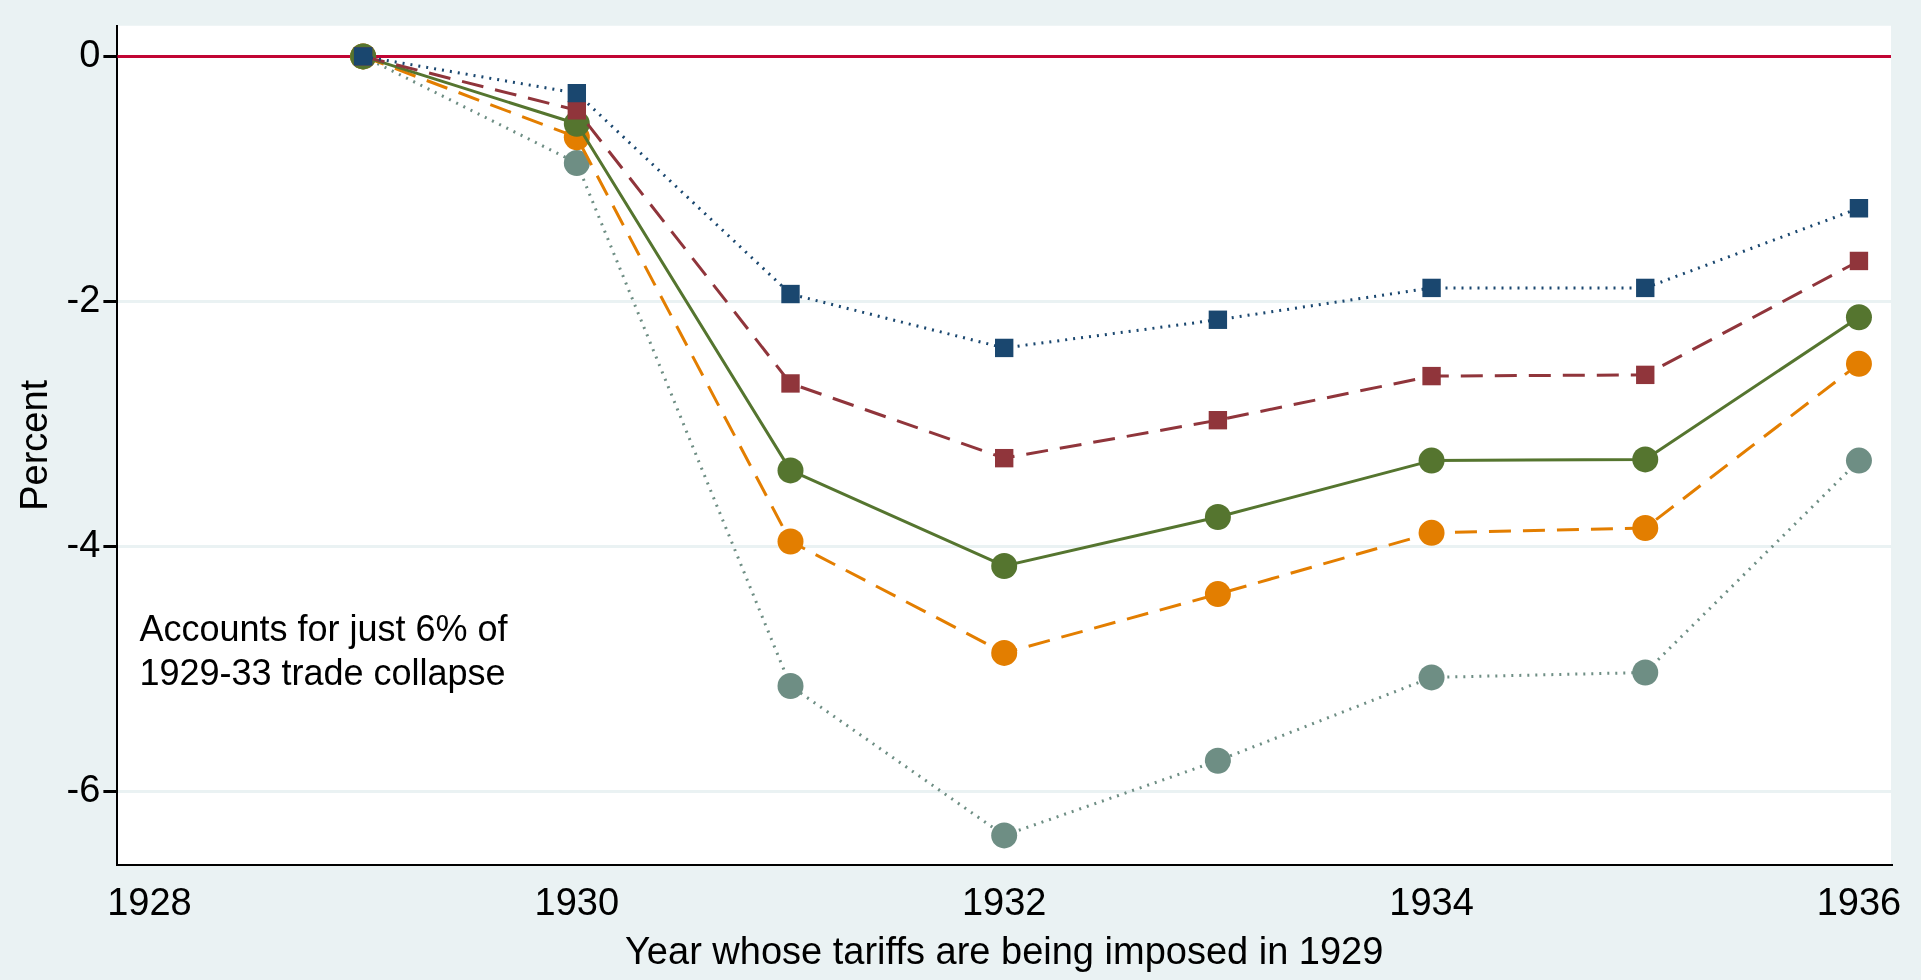 The height and width of the screenshot is (980, 1921). What do you see at coordinates (83, 298) in the screenshot?
I see `y-tick-label: -2` at bounding box center [83, 298].